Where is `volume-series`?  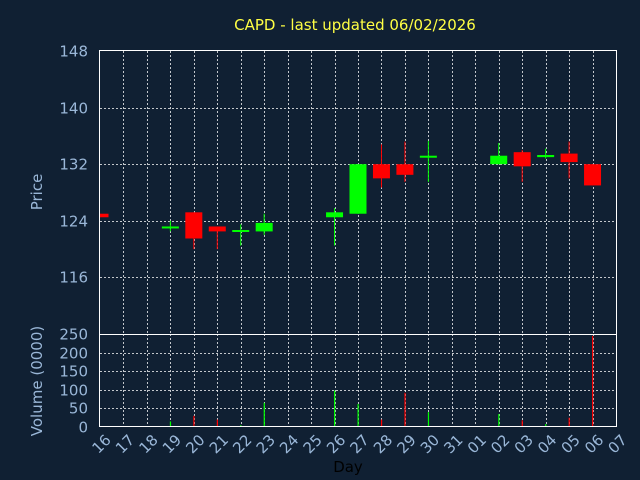
volume-series is located at coordinates (381, 381).